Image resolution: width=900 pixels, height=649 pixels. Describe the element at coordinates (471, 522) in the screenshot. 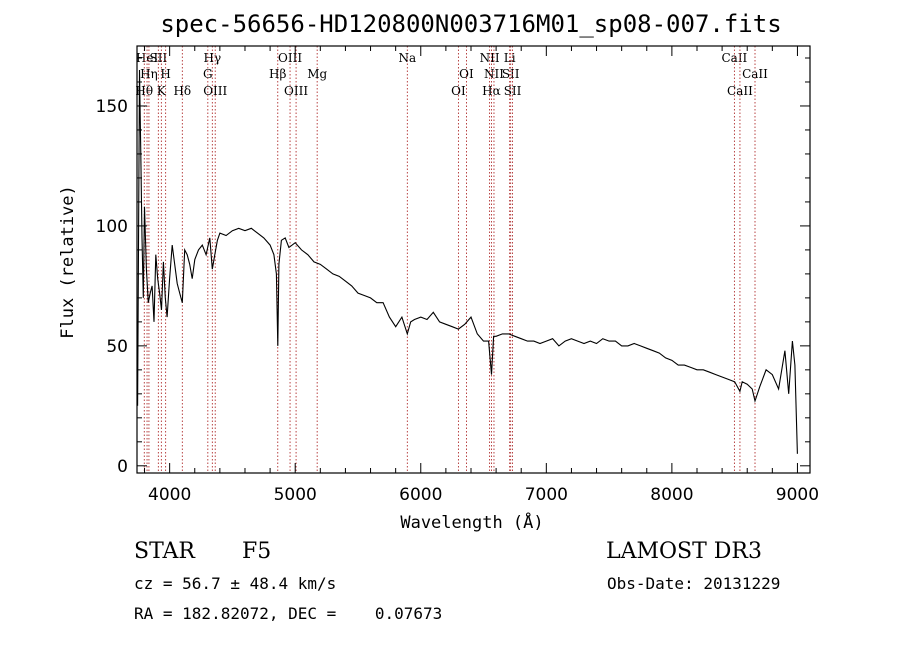

I see `x-axis-label: Wavelength (Å)` at that location.